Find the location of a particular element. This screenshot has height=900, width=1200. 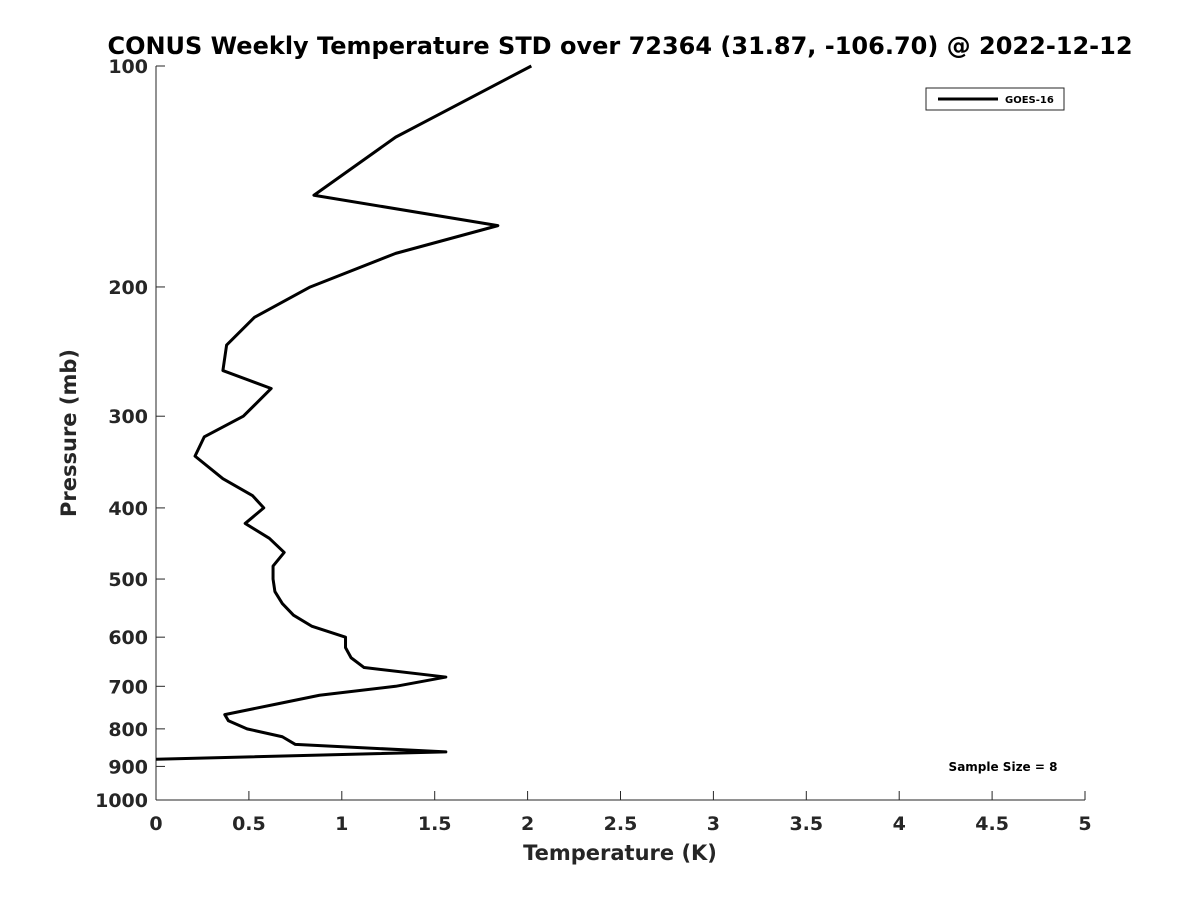

x-tick-label: 2 is located at coordinates (527, 824).